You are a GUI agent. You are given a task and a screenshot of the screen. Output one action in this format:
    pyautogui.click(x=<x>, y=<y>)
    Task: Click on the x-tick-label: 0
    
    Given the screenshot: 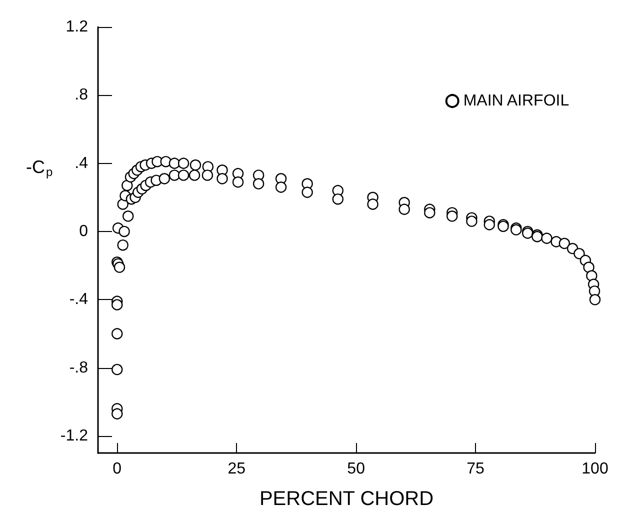 What is the action you would take?
    pyautogui.click(x=117, y=469)
    